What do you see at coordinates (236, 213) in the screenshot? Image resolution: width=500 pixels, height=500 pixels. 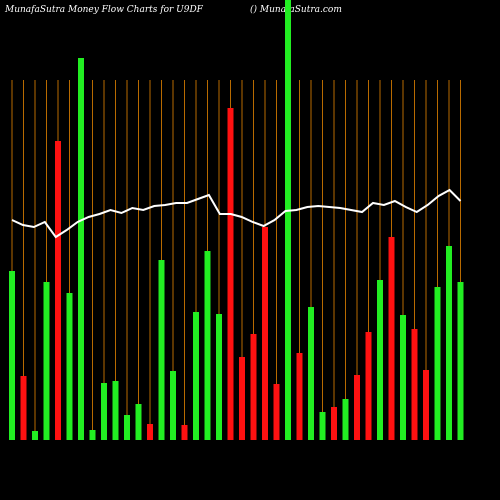 I see `flow-line` at bounding box center [236, 213].